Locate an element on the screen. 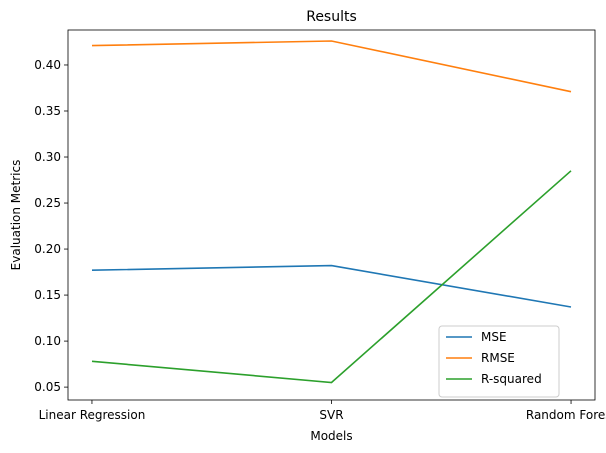 This screenshot has width=606, height=453. y-tick-label: 0.15 is located at coordinates (47, 295).